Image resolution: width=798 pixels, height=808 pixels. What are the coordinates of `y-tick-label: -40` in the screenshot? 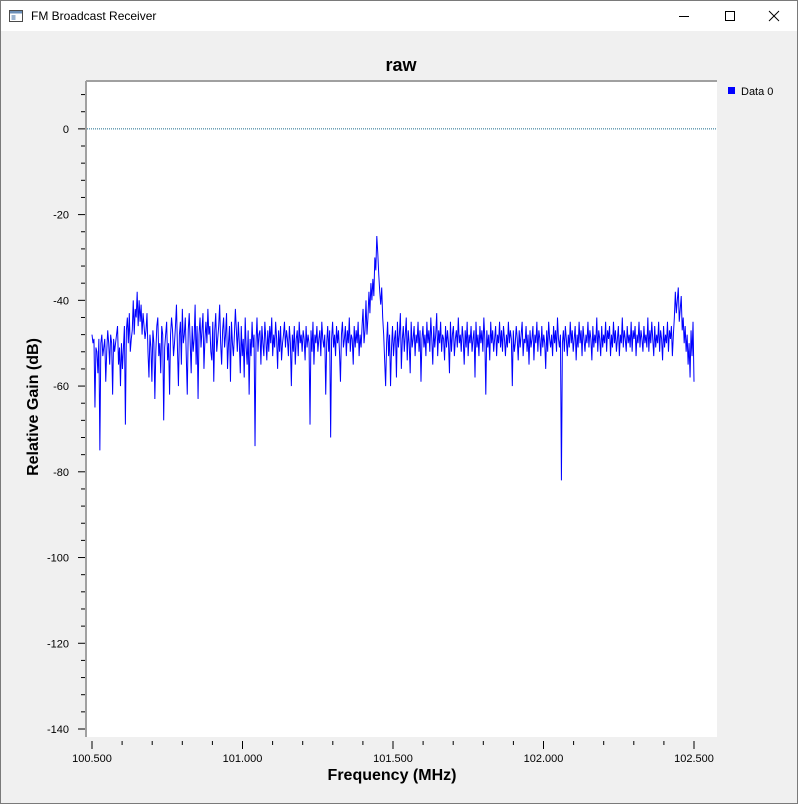 It's located at (61, 301).